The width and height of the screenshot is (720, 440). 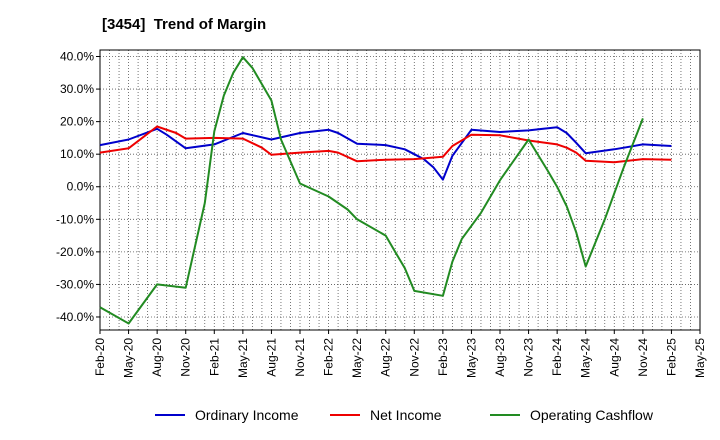 What do you see at coordinates (614, 357) in the screenshot?
I see `x-tick-label: Aug-24` at bounding box center [614, 357].